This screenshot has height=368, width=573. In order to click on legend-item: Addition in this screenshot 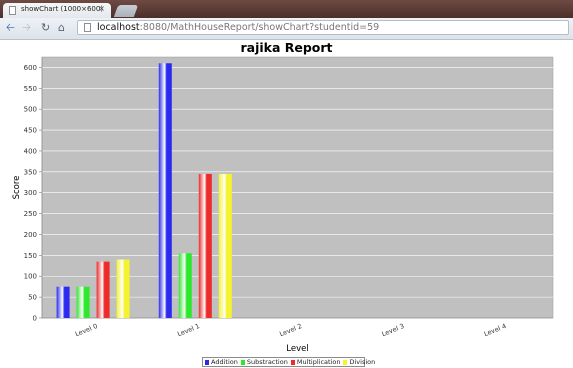, I will do `click(221, 362)`.